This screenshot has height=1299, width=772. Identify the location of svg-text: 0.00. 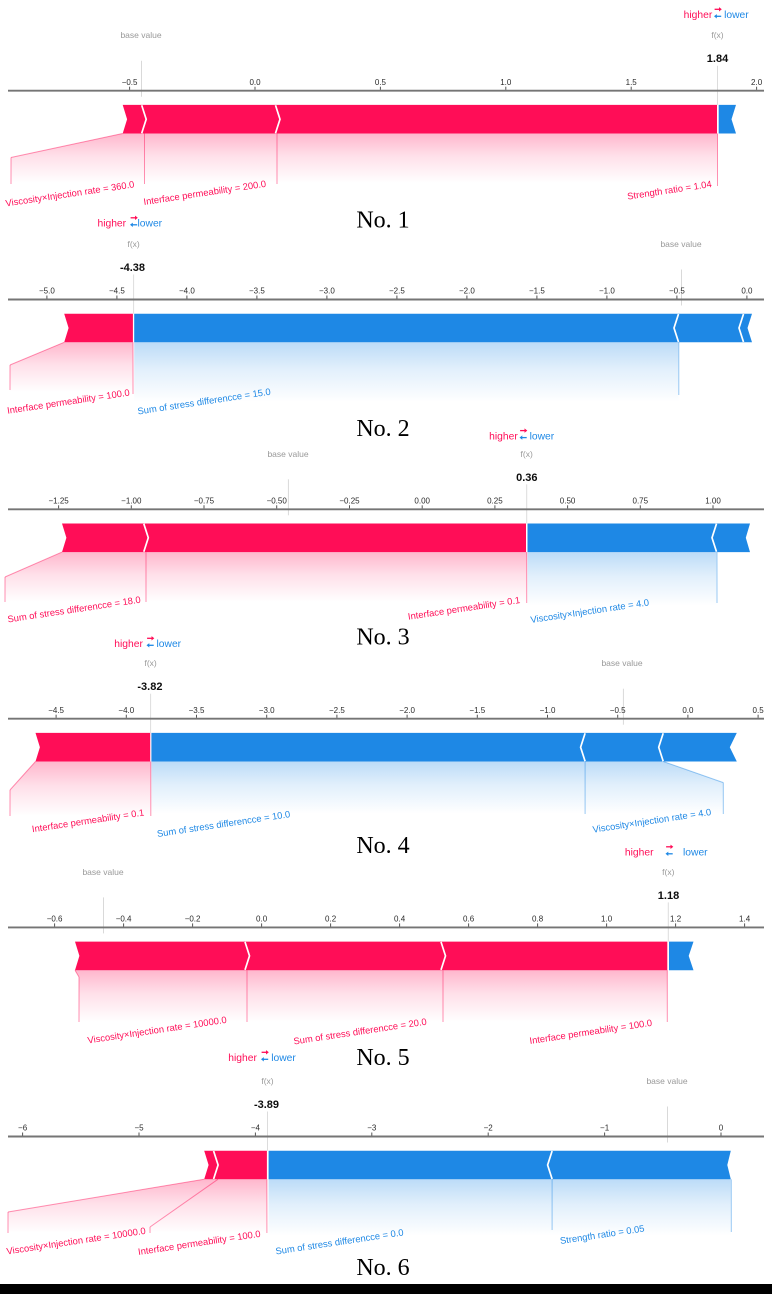
(422, 501).